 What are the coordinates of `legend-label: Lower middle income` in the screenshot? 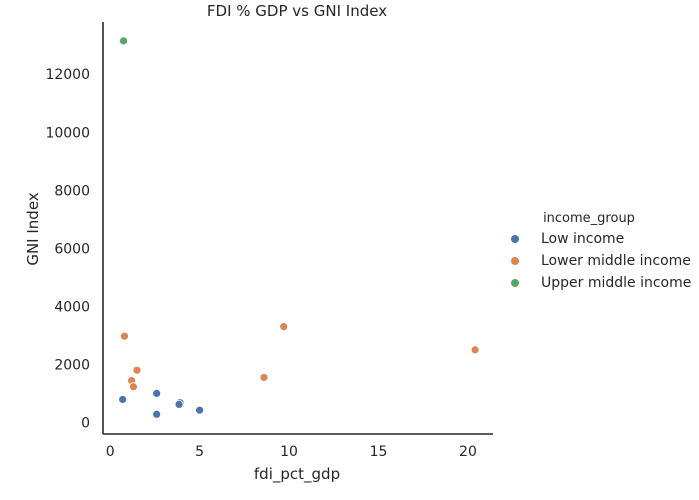 It's located at (616, 261).